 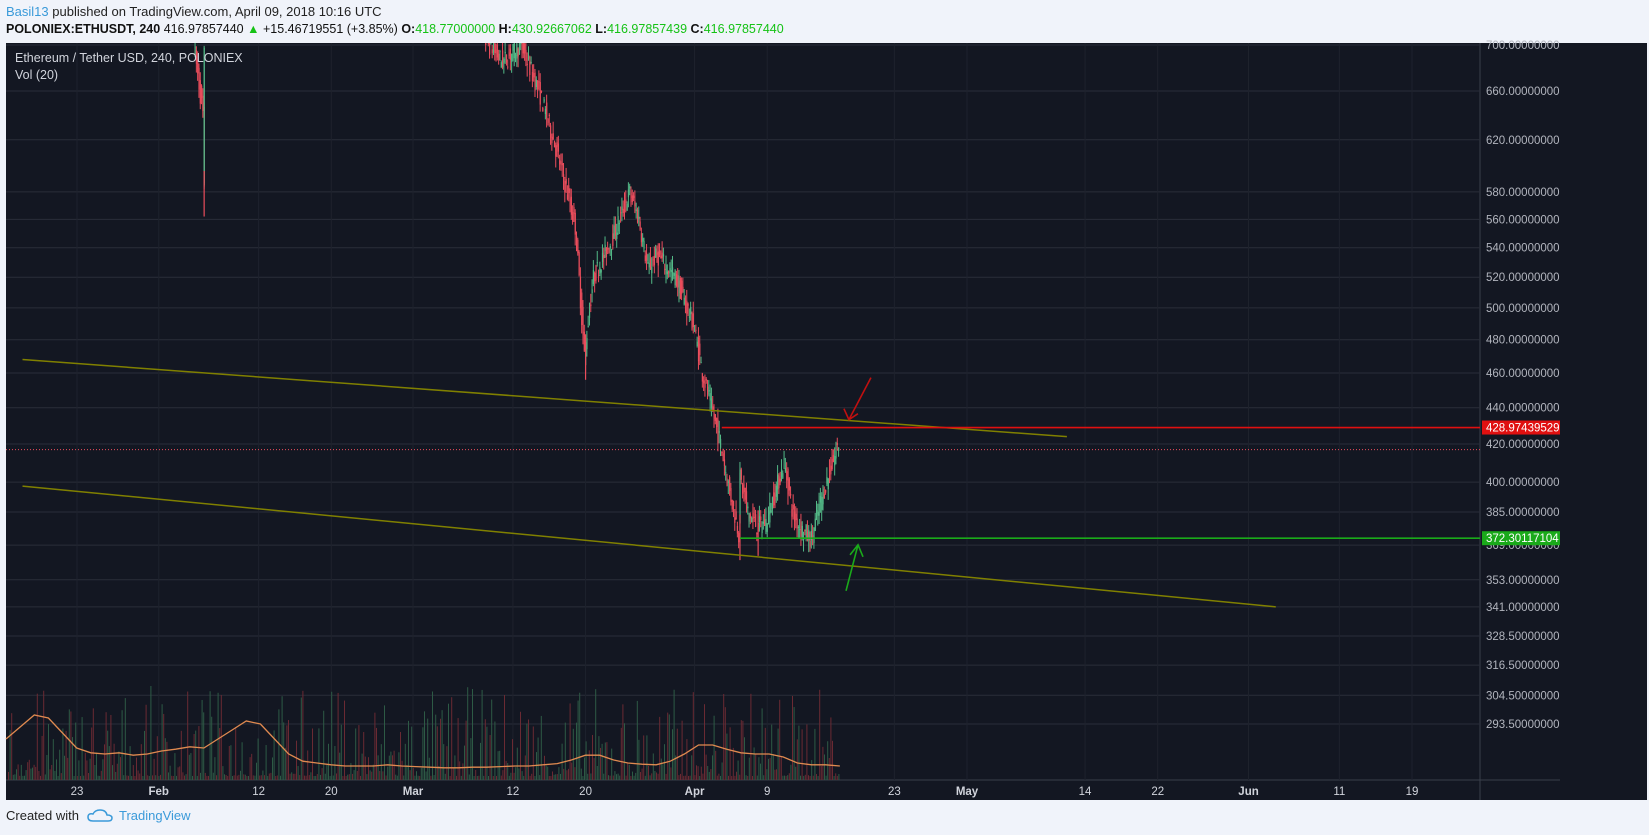 I want to click on last-price: 416.97857440, so click(x=203, y=29).